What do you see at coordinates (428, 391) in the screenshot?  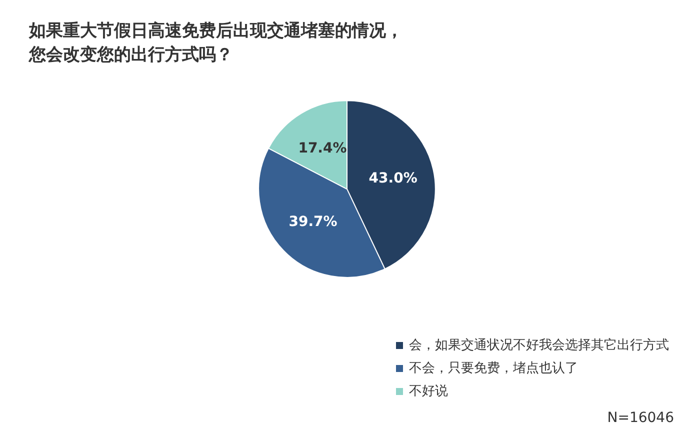 I see `legend-label: 不好说` at bounding box center [428, 391].